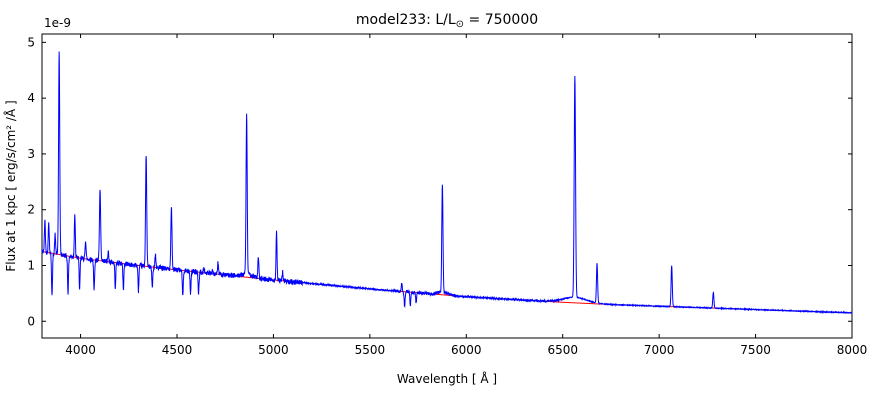  Describe the element at coordinates (31, 42) in the screenshot. I see `y-tick-label: 5` at that location.